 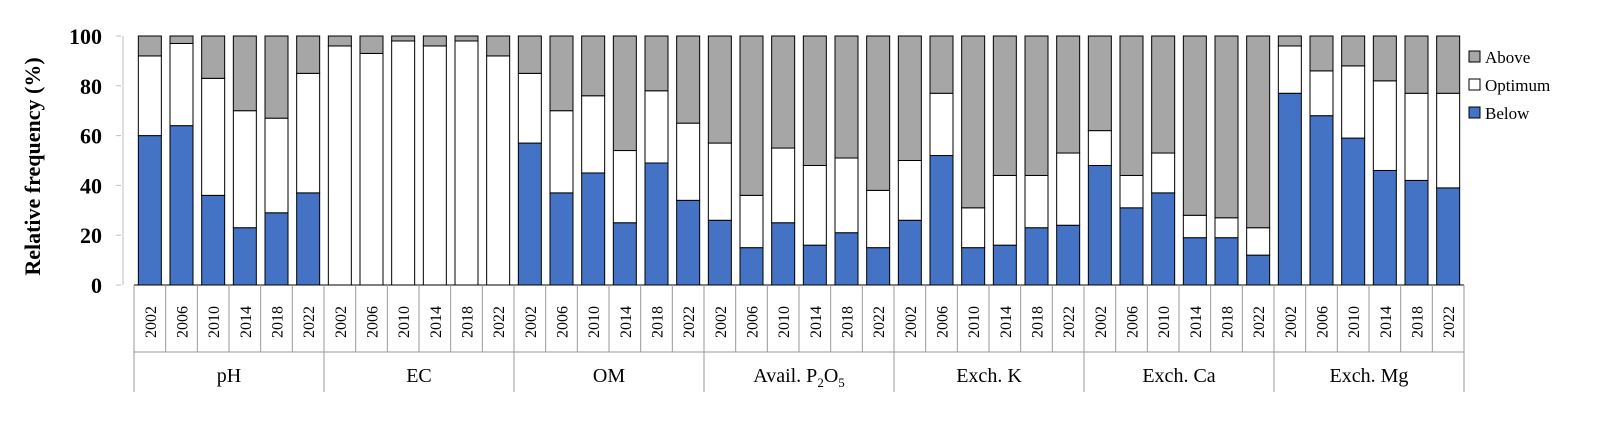 I want to click on legend-label: Optimum, so click(x=1517, y=85).